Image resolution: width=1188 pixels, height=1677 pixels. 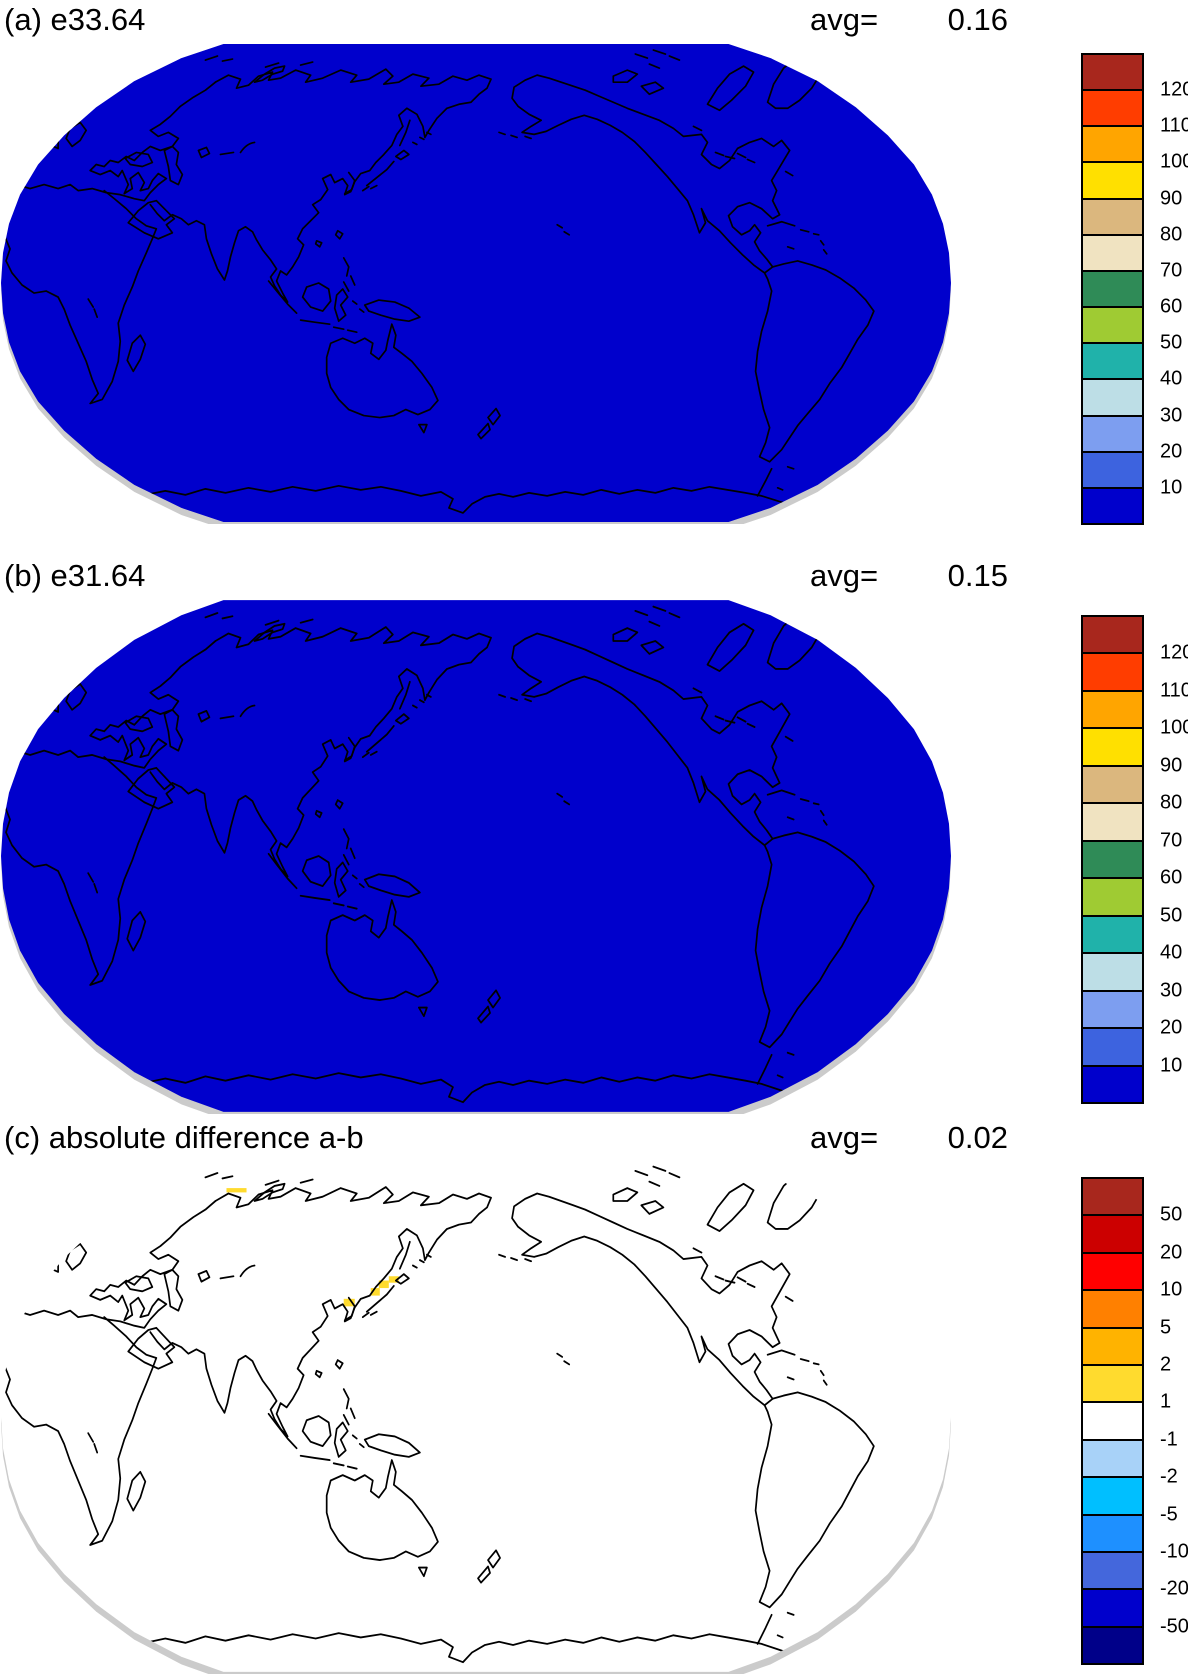 What do you see at coordinates (1127, 1387) in the screenshot?
I see `colorbar-box: 1` at bounding box center [1127, 1387].